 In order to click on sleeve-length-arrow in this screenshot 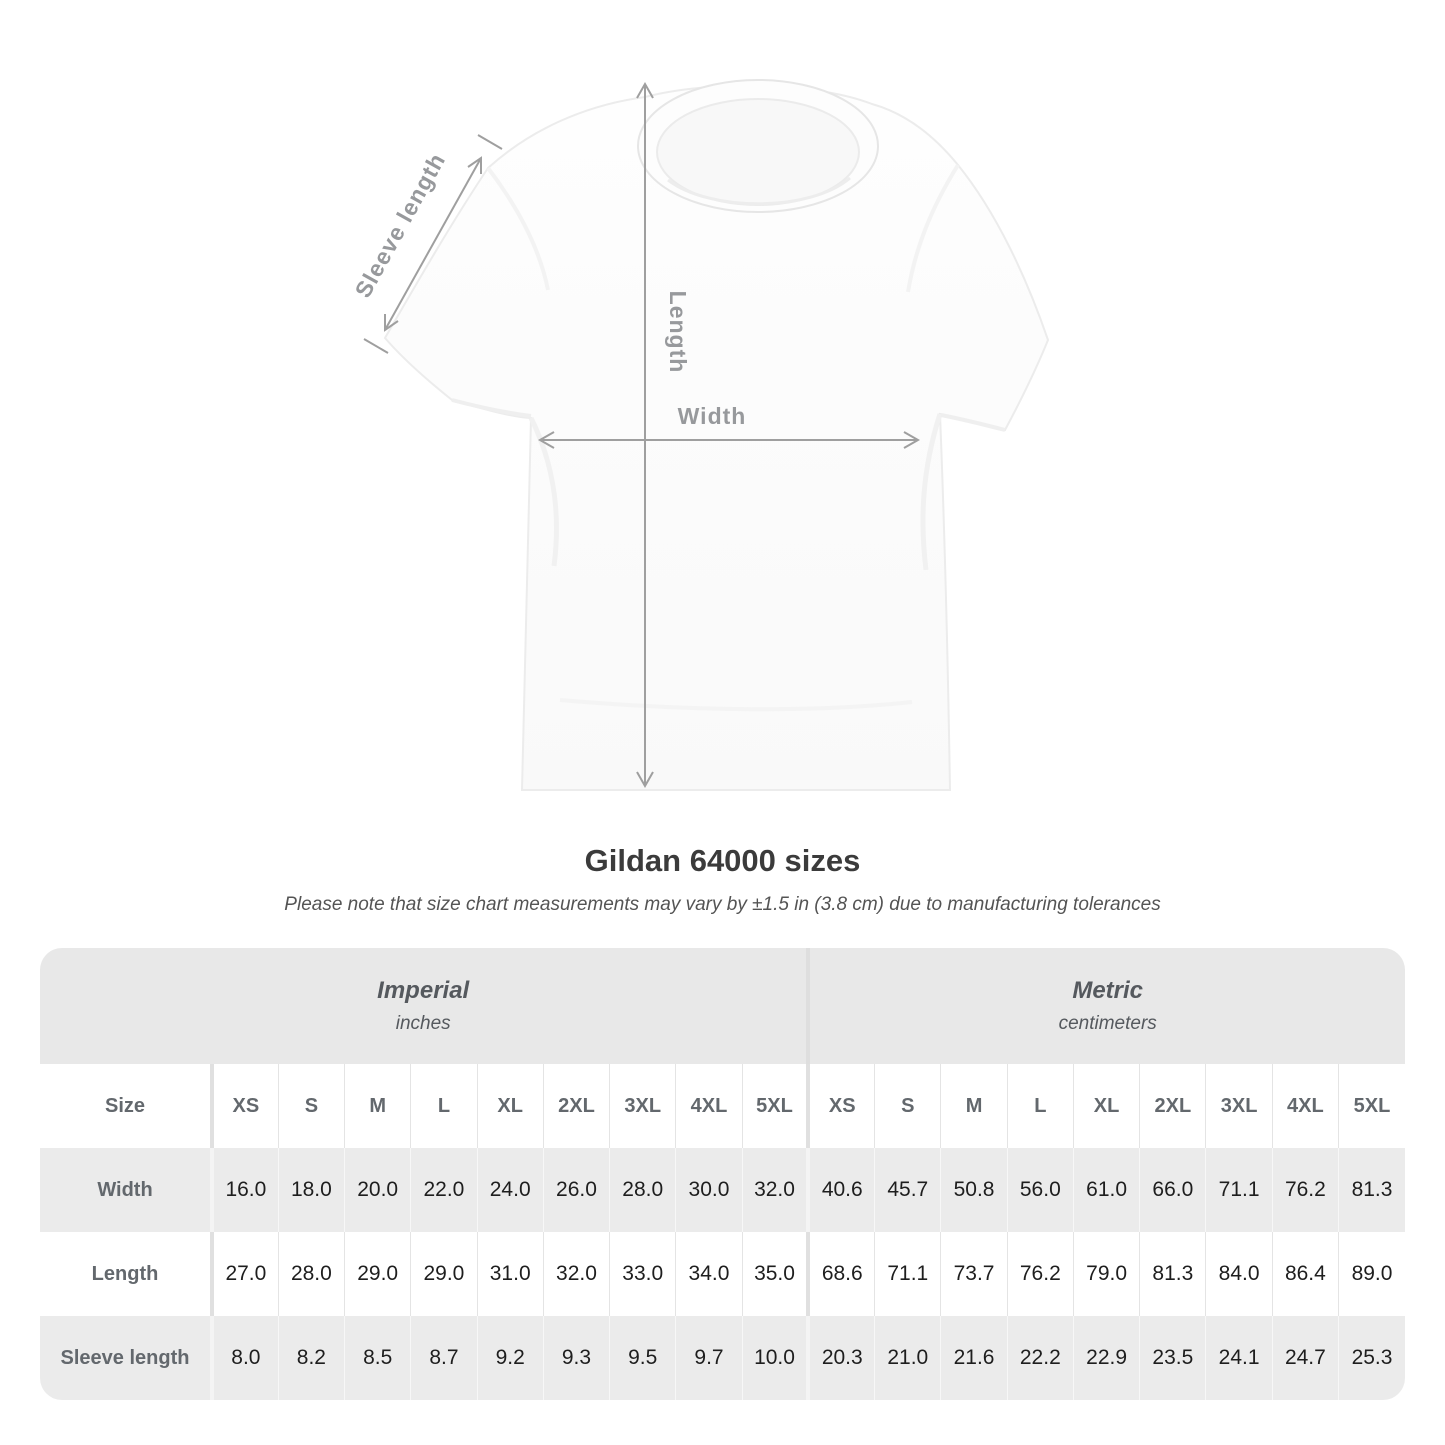, I will do `click(433, 244)`.